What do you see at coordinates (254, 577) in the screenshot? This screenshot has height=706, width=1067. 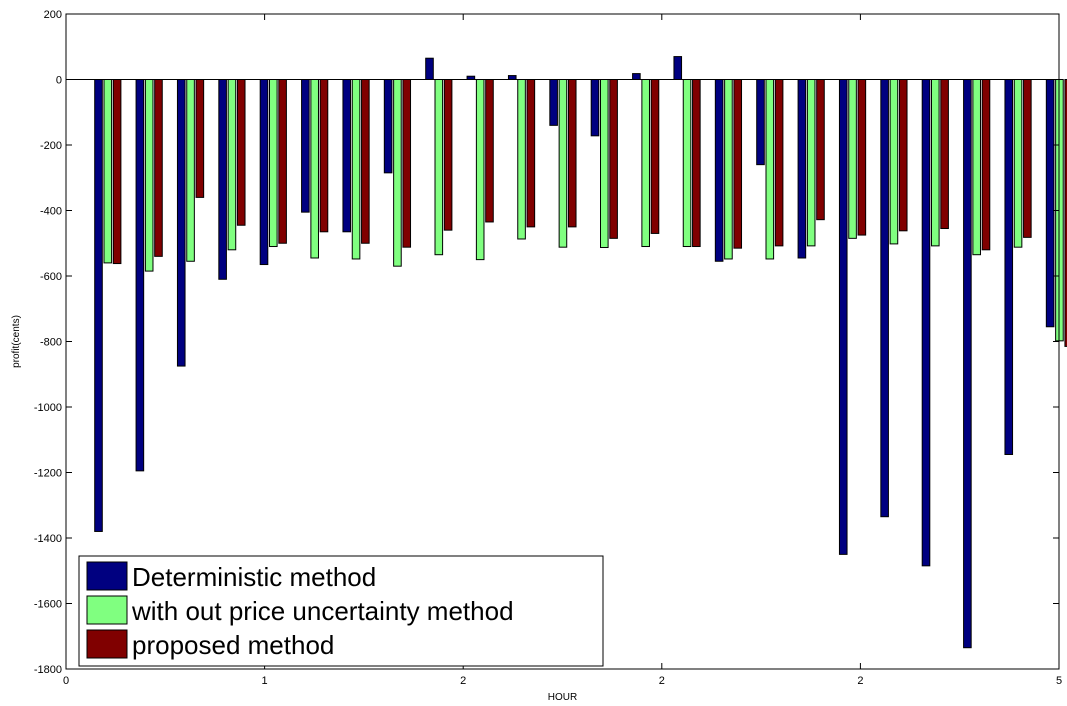 I see `legend-entry: Deterministic method` at bounding box center [254, 577].